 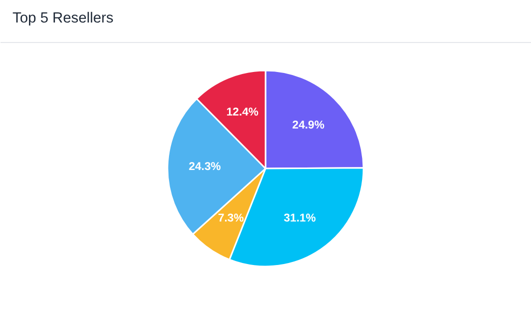 What do you see at coordinates (231, 218) in the screenshot?
I see `data-label: 7.3%` at bounding box center [231, 218].